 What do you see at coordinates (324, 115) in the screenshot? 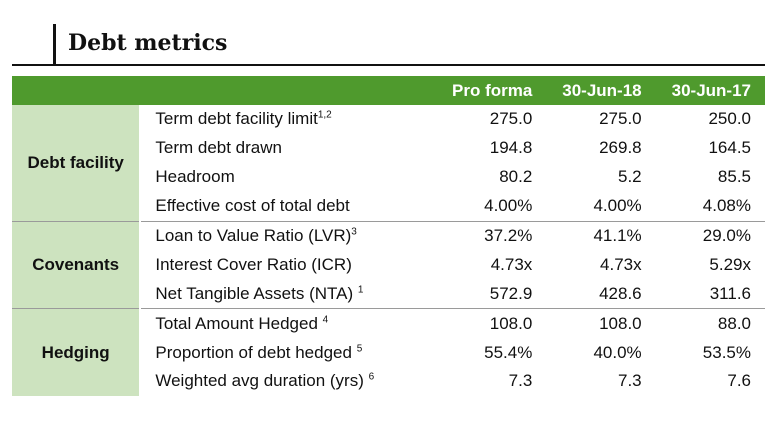
I see `footnote-marker: 1,2` at bounding box center [324, 115].